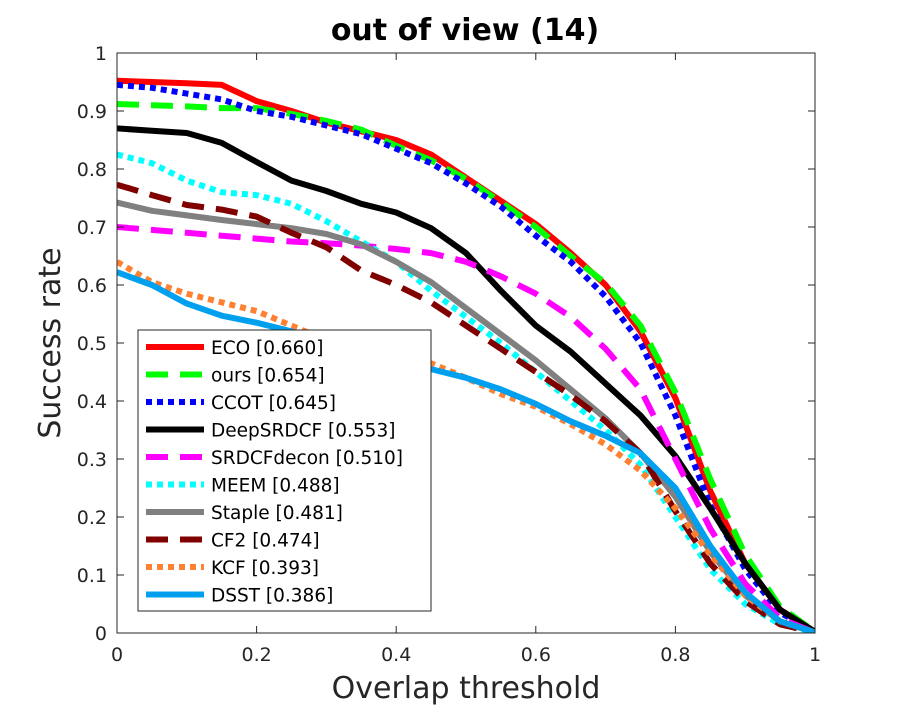  I want to click on y-tick-label: 0.9, so click(92, 112).